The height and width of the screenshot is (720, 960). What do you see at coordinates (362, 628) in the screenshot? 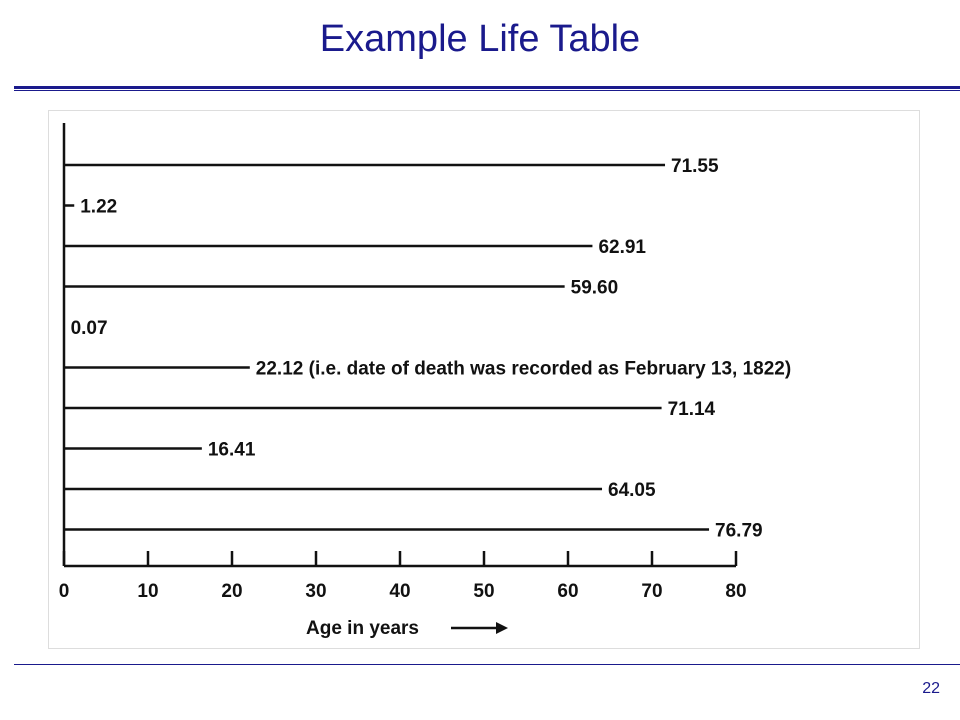
I see `x-axis-label: Age in years` at bounding box center [362, 628].